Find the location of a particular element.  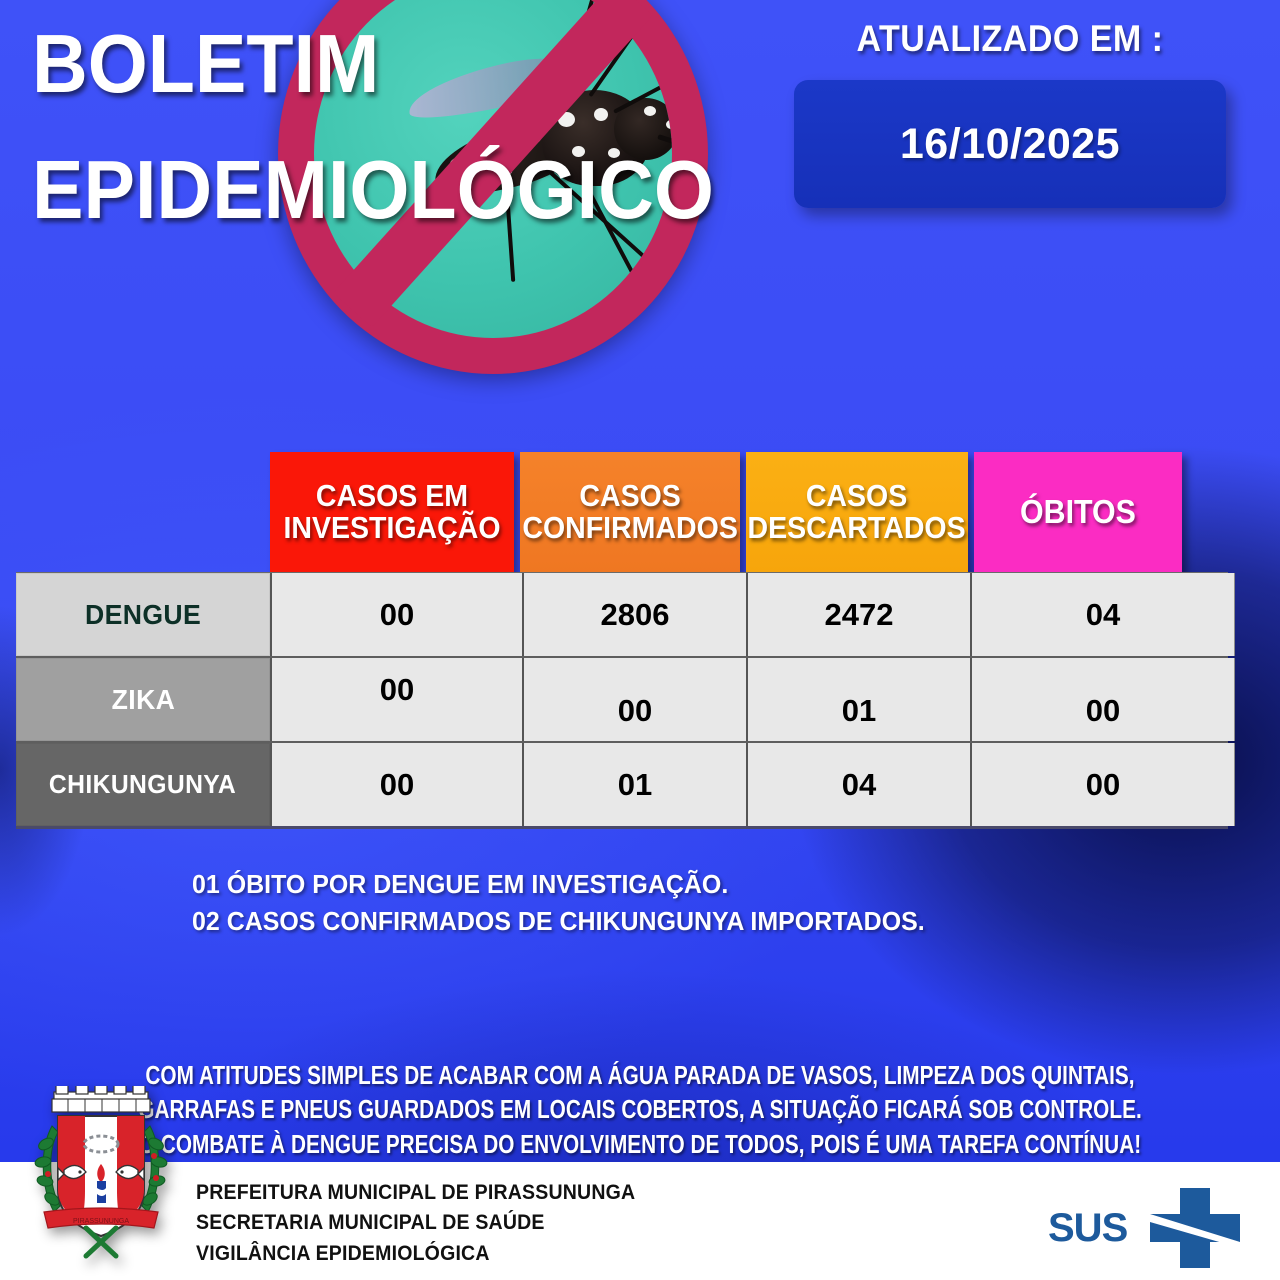

update-date-value: 16/10/2025 is located at coordinates (1010, 143).